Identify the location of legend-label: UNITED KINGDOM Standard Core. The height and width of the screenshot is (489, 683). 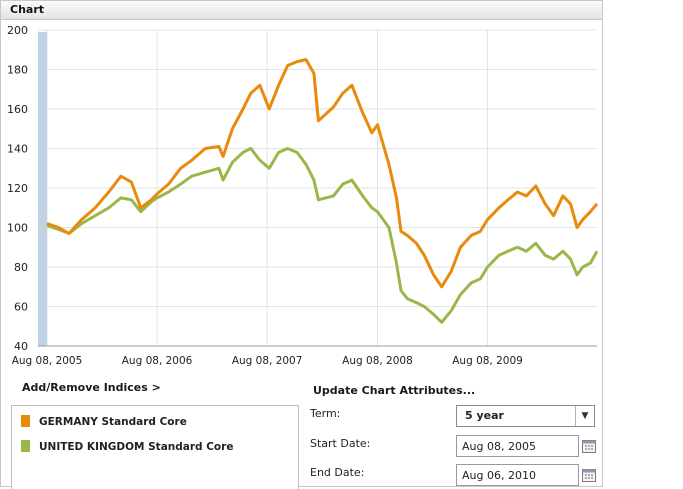
(136, 447).